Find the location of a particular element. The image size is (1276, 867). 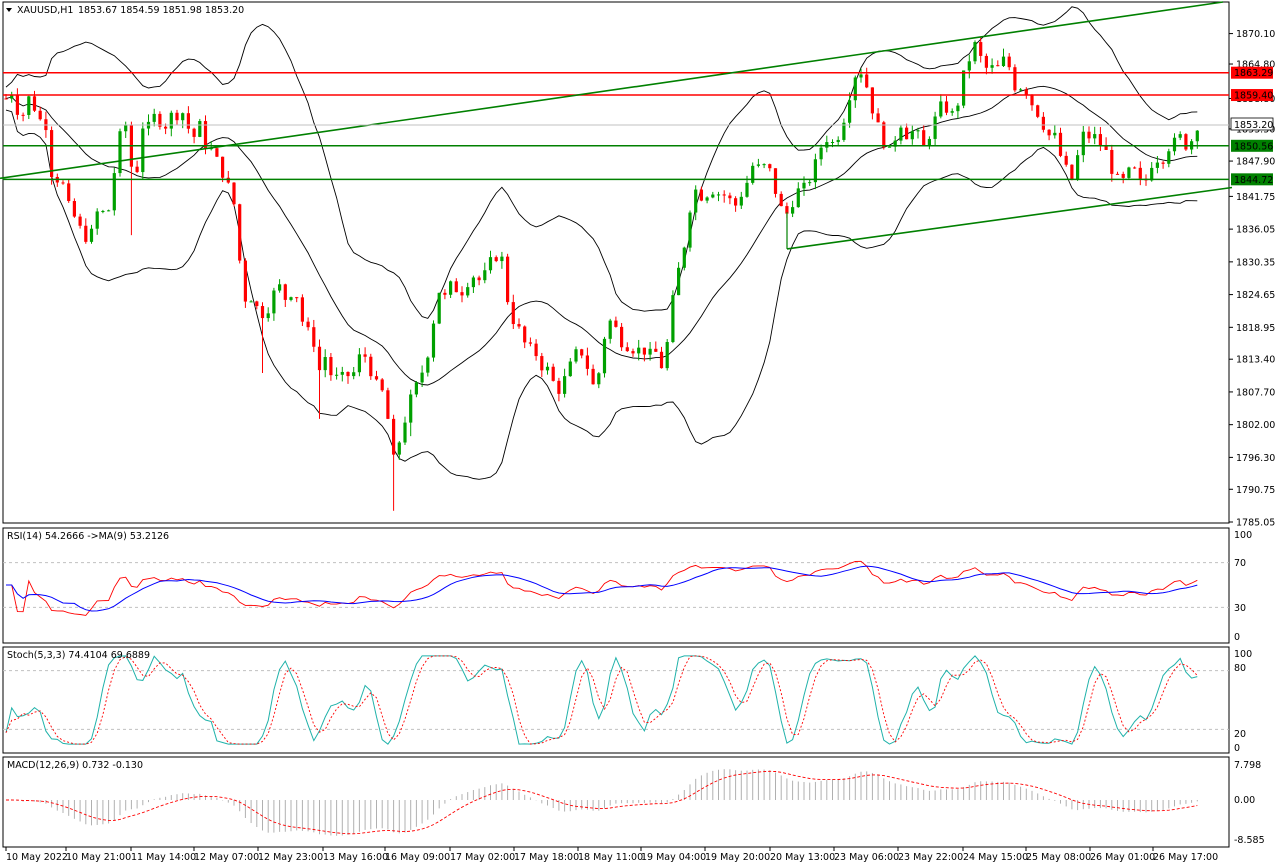

price-tick-label: 1785.05 is located at coordinates (1255, 523).